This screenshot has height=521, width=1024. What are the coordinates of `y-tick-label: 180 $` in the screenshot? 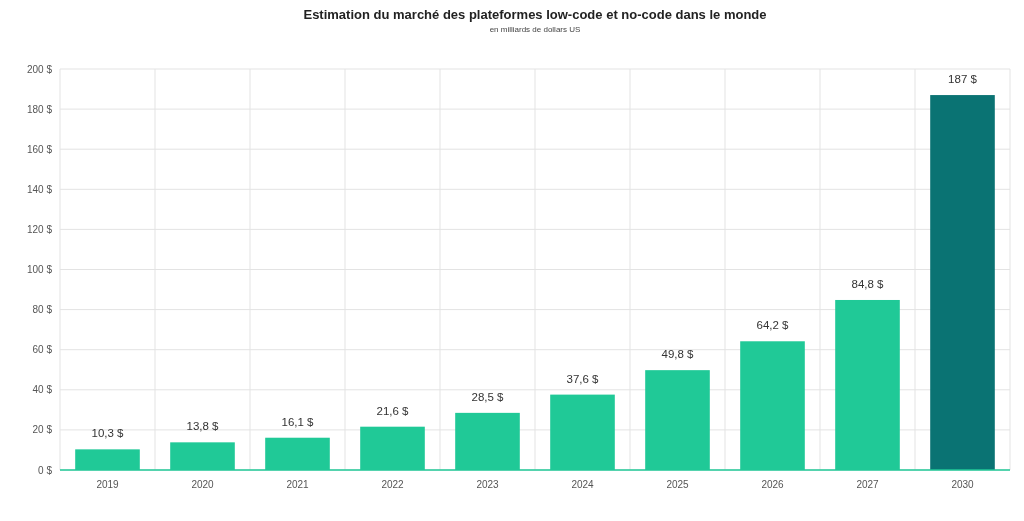 It's located at (39, 109).